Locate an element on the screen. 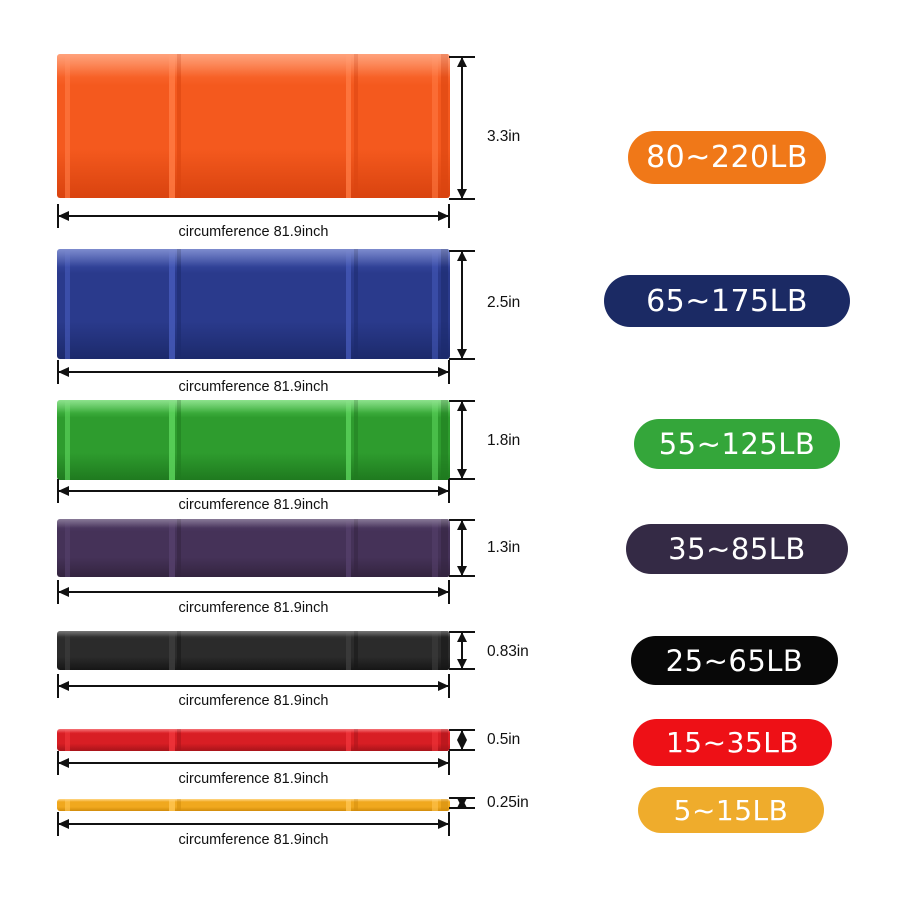 This screenshot has height=900, width=900. resistance-badge-label: 65~175LB is located at coordinates (727, 301).